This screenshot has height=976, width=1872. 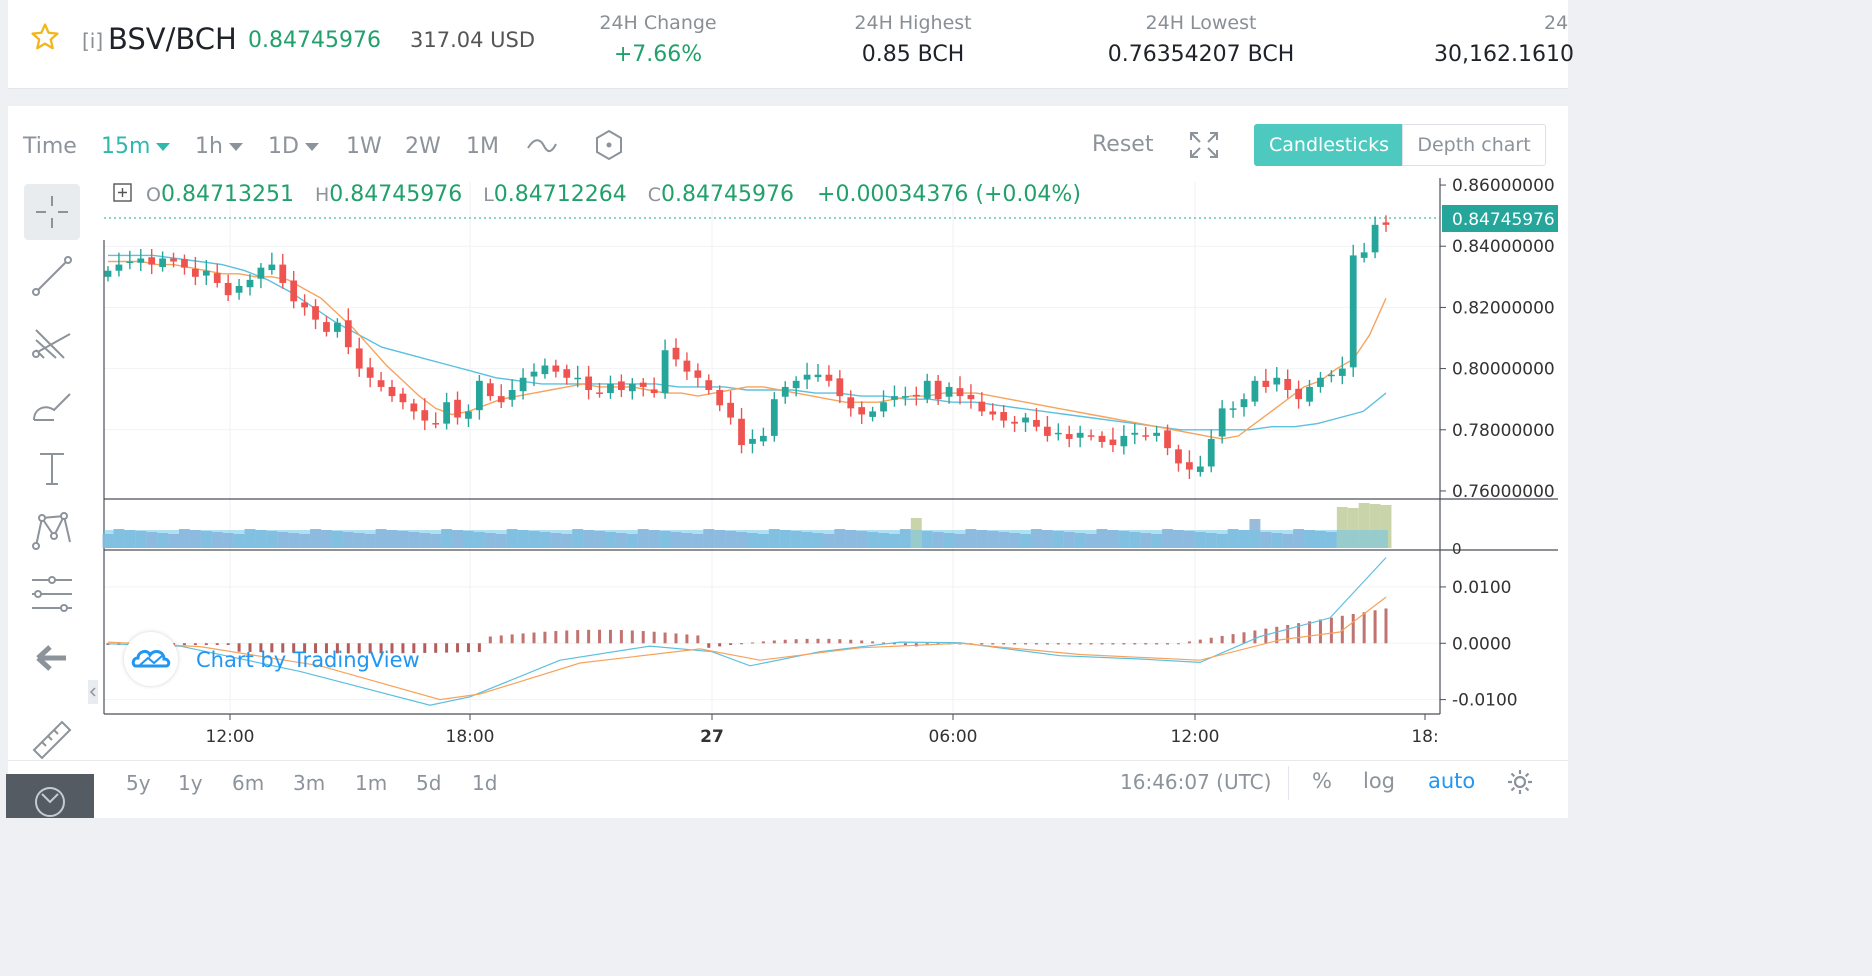 I want to click on range-5y: 5y, so click(x=138, y=783).